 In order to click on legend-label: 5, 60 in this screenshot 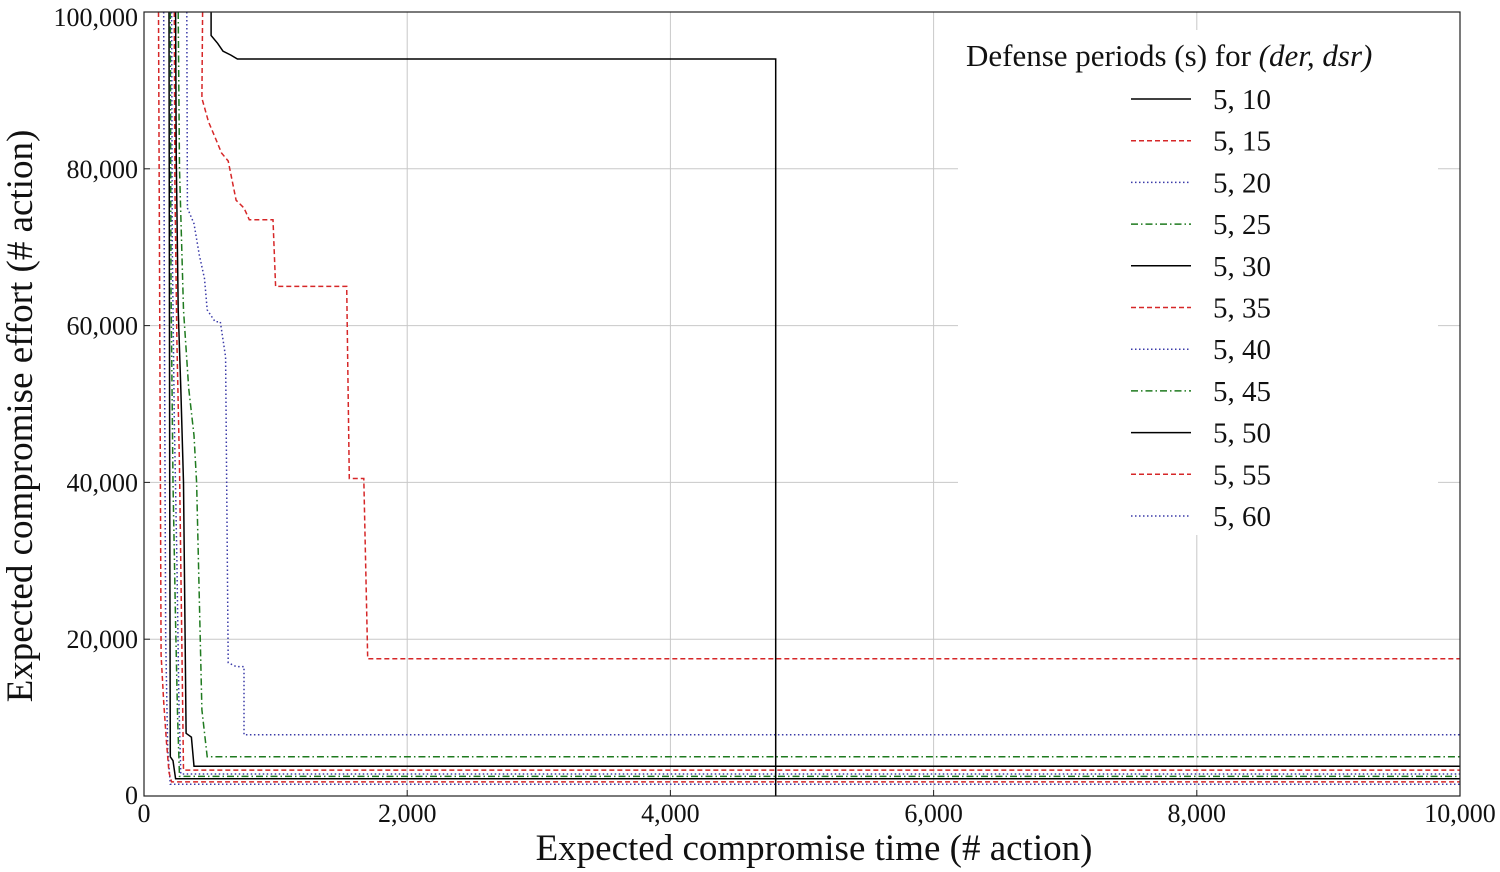, I will do `click(1242, 517)`.